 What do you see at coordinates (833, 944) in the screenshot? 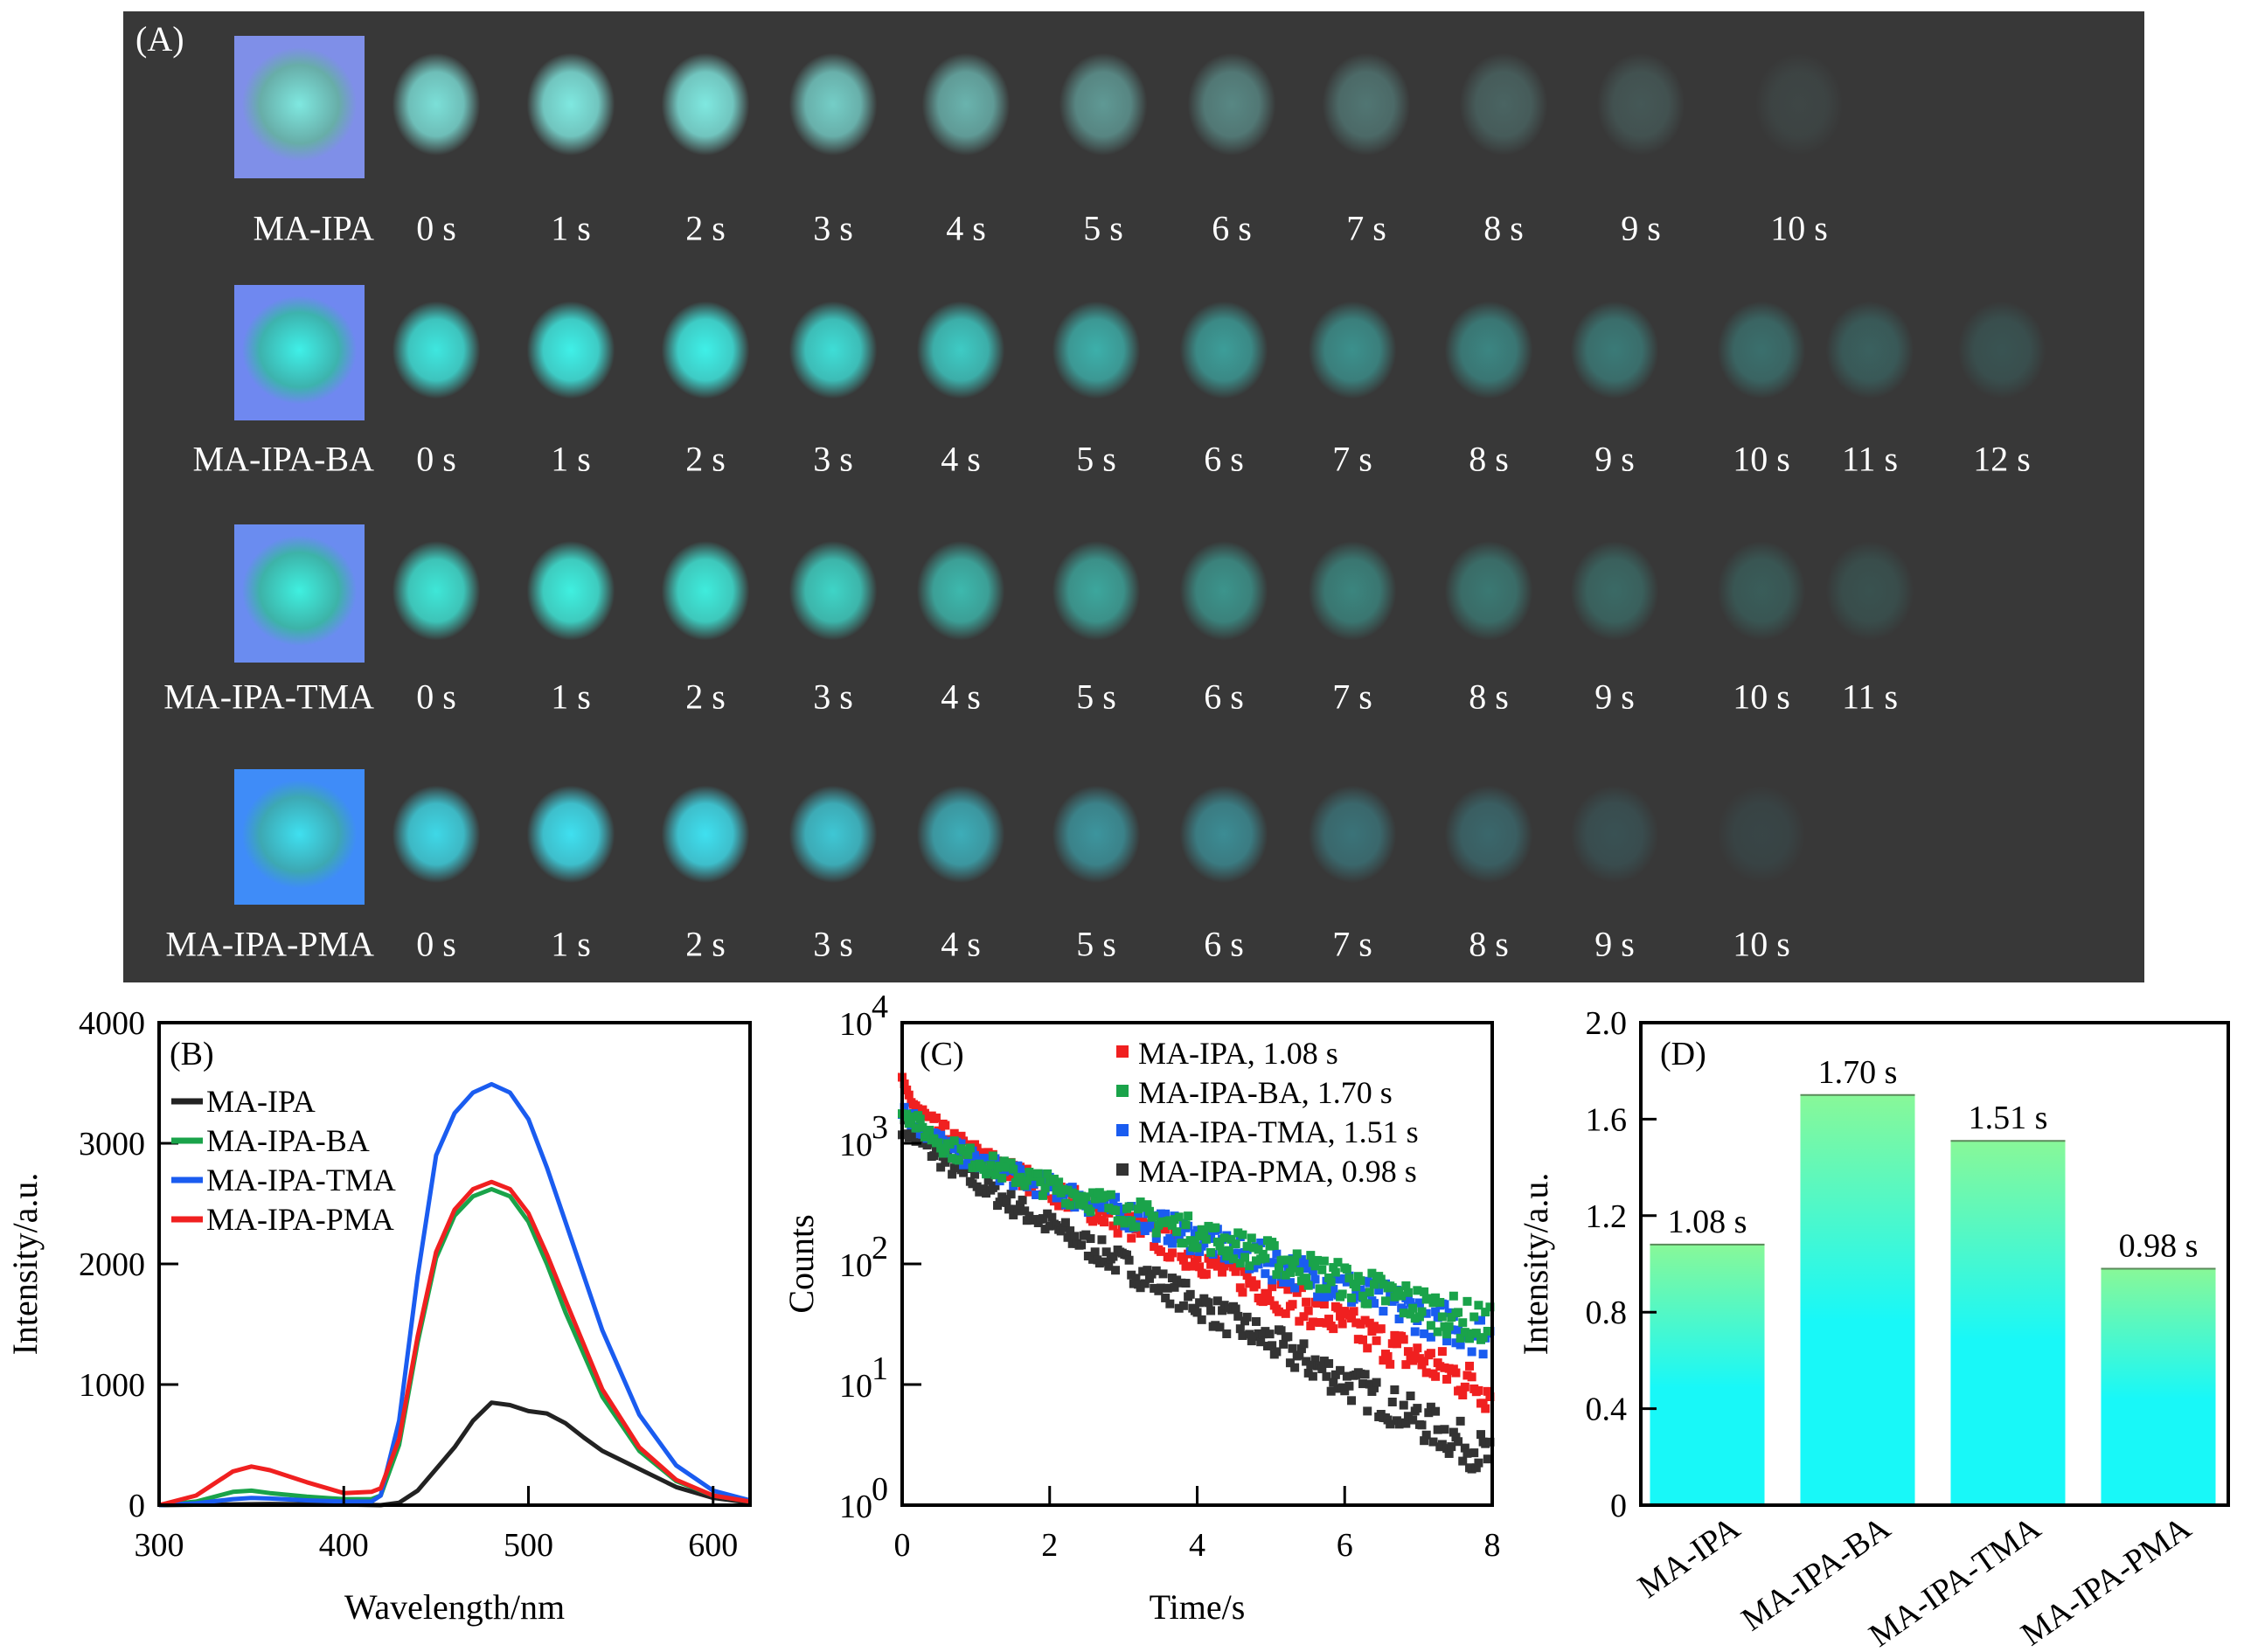
I see `time-label: 3 s` at bounding box center [833, 944].